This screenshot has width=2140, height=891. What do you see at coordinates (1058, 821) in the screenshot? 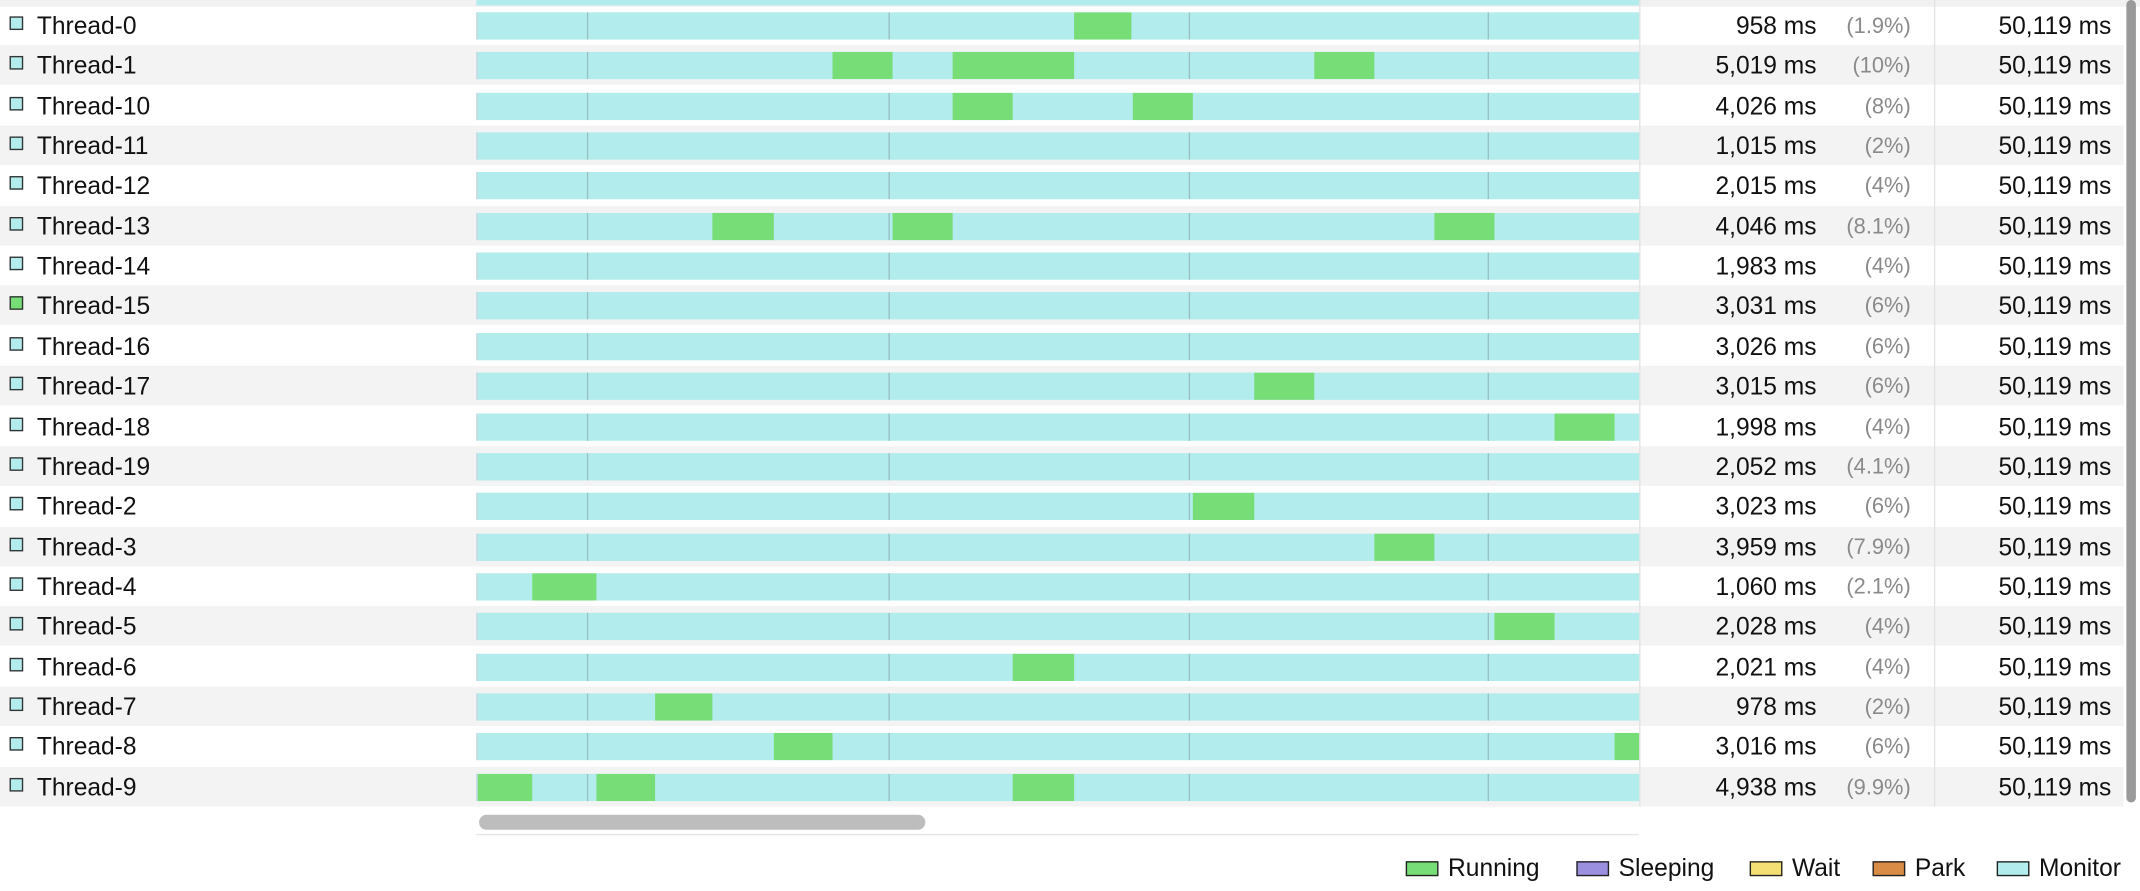
I see `timeline-scrollbar-track` at bounding box center [1058, 821].